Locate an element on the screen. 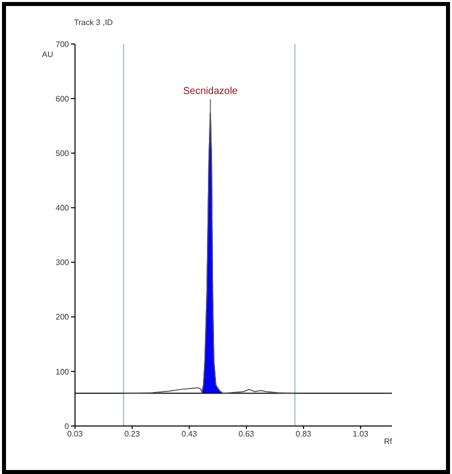  y-tick-label: 400 is located at coordinates (63, 208).